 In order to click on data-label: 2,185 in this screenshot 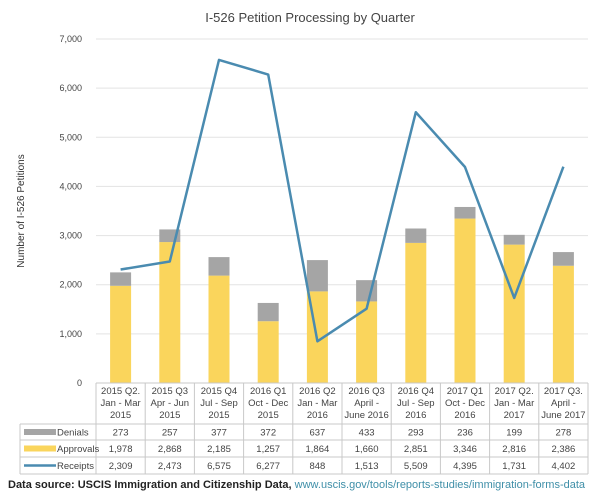, I will do `click(219, 449)`.